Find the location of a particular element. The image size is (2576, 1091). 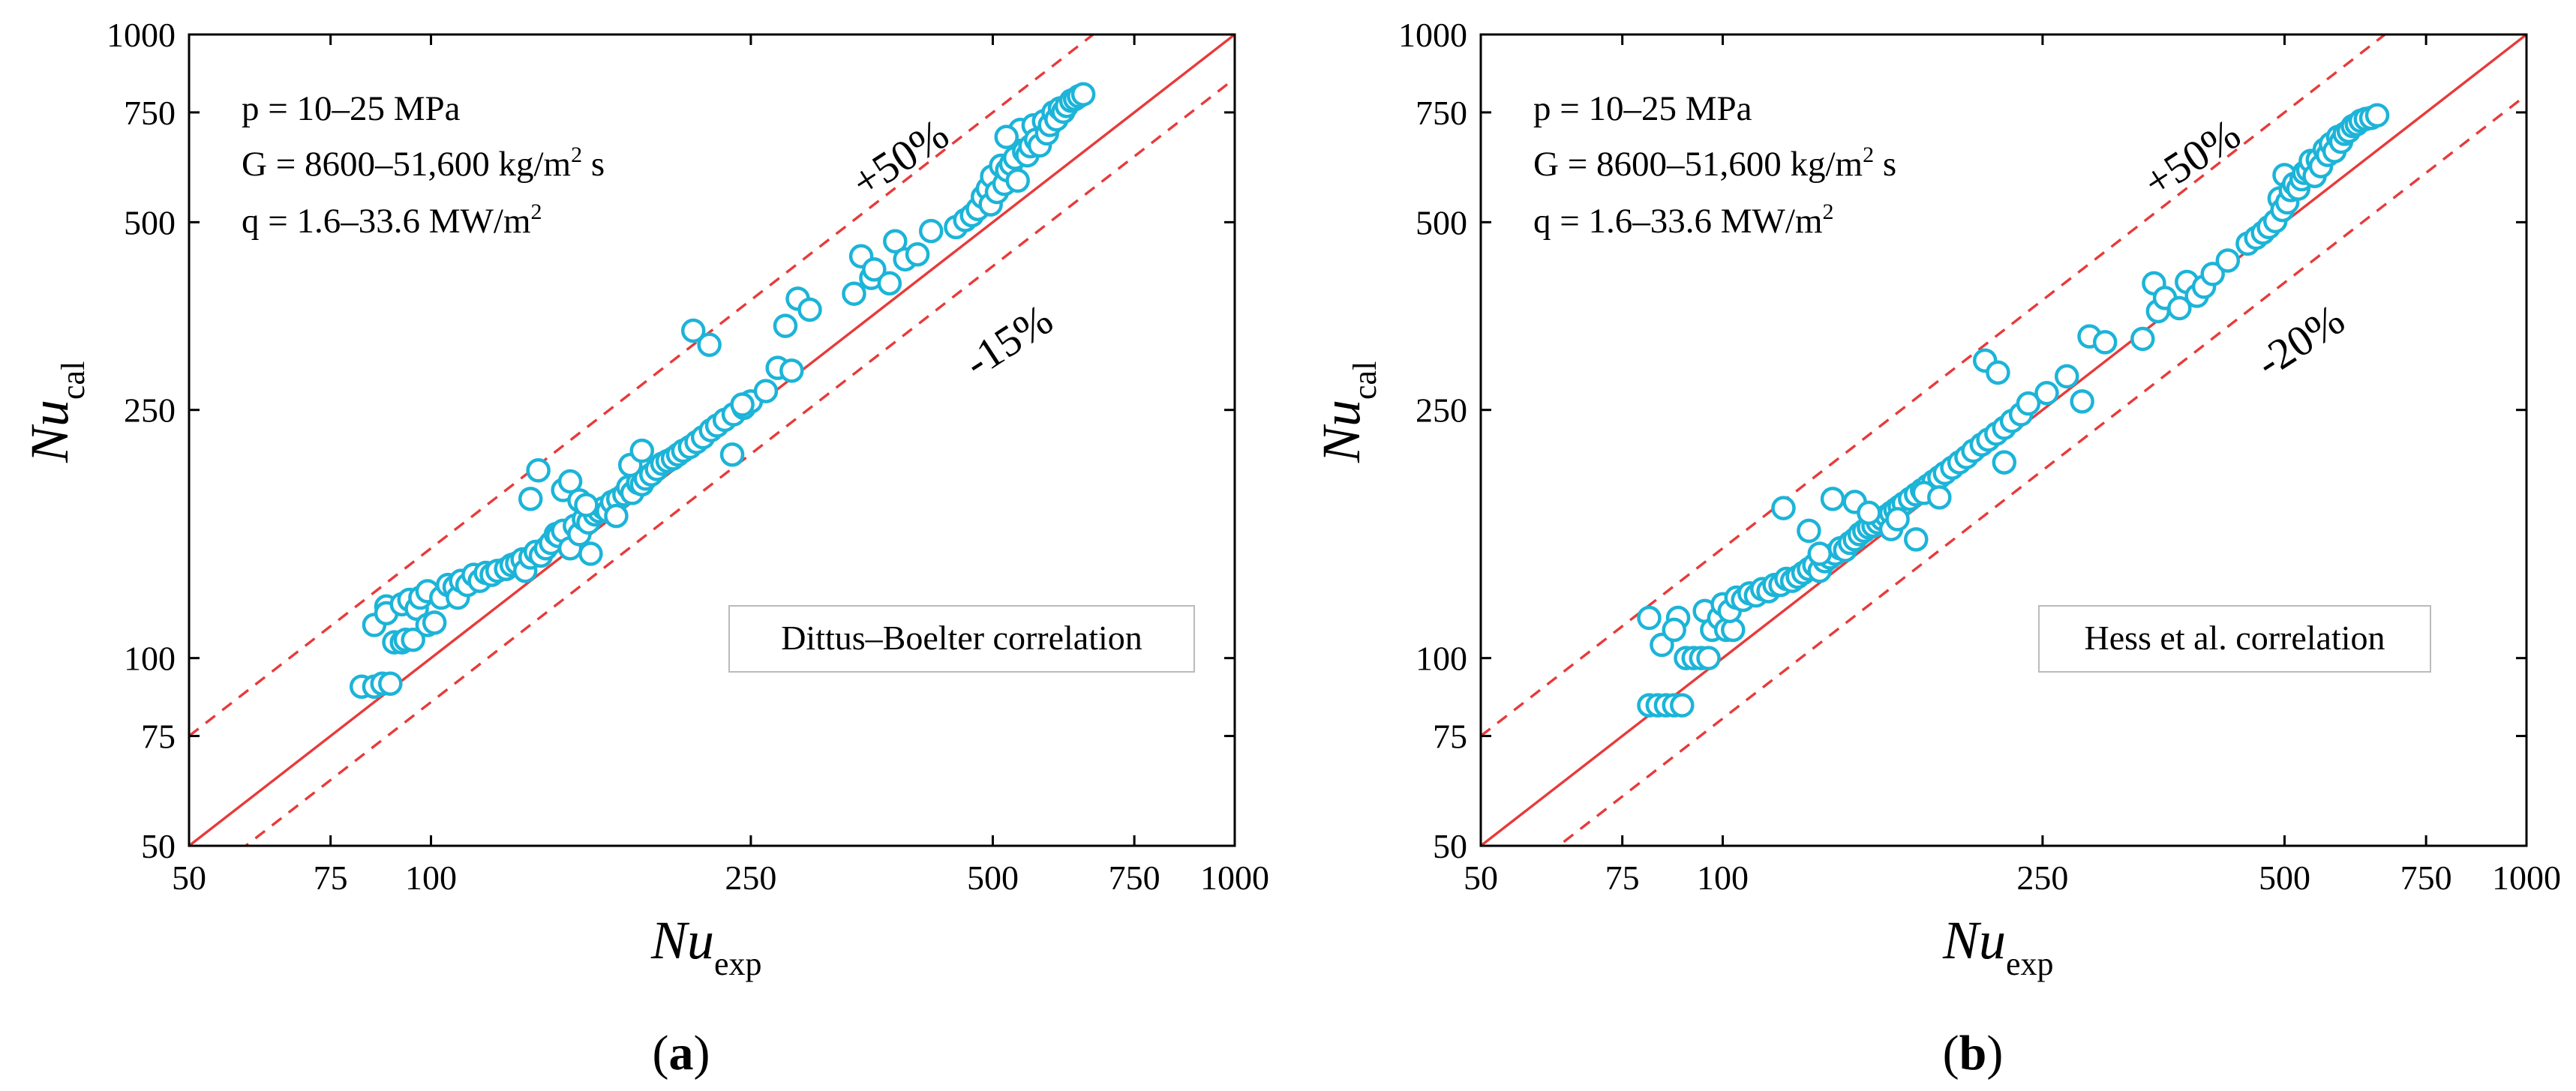

condition-mass-flux-text: G = 8600–51,600 kg/m is located at coordinates (406, 164).